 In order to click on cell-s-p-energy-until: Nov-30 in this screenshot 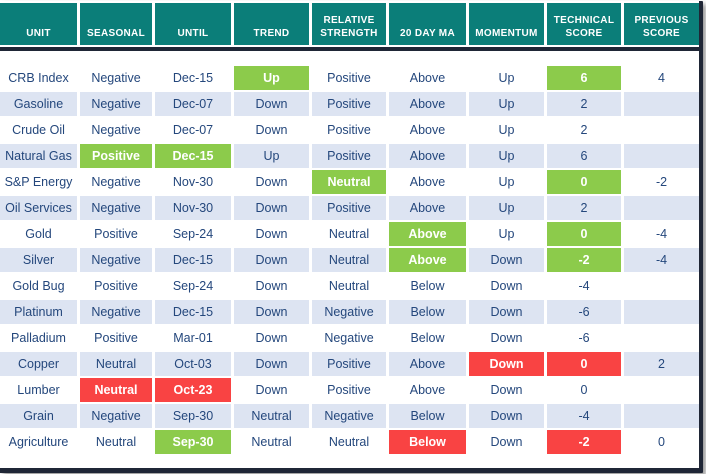, I will do `click(193, 182)`.